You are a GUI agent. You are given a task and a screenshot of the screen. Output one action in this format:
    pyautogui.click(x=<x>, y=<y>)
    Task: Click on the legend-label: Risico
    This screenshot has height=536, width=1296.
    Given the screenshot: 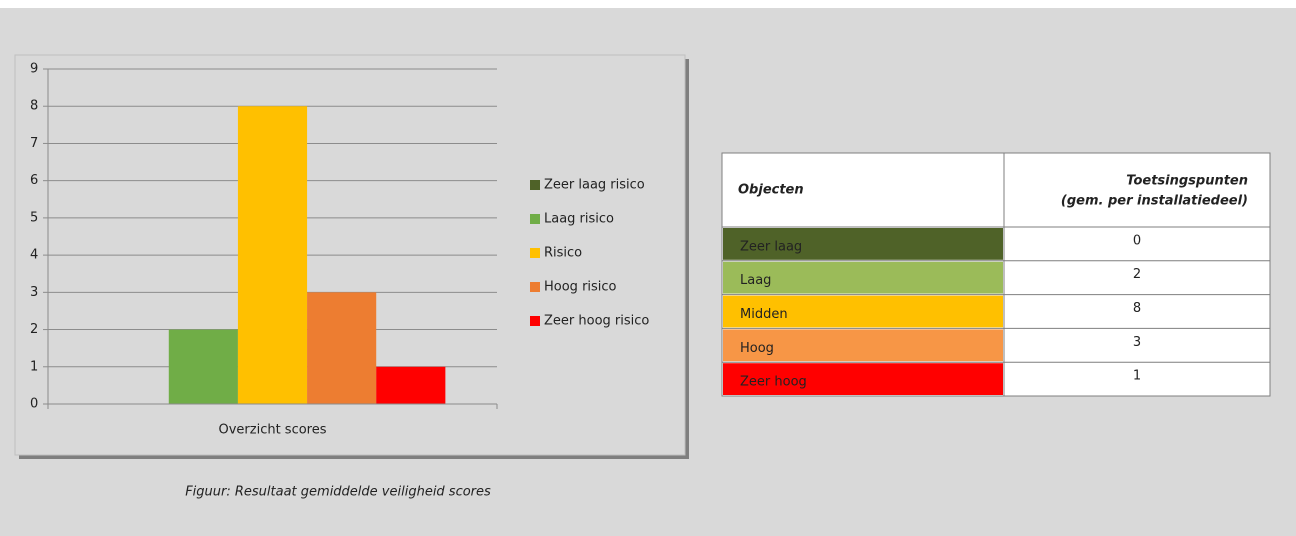 What is the action you would take?
    pyautogui.click(x=563, y=253)
    